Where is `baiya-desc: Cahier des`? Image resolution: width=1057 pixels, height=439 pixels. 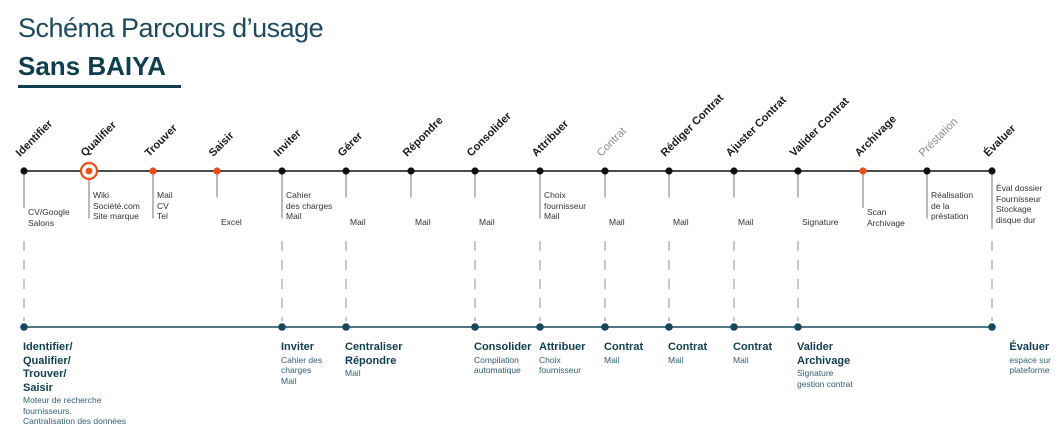
baiya-desc: Cahier des is located at coordinates (302, 359).